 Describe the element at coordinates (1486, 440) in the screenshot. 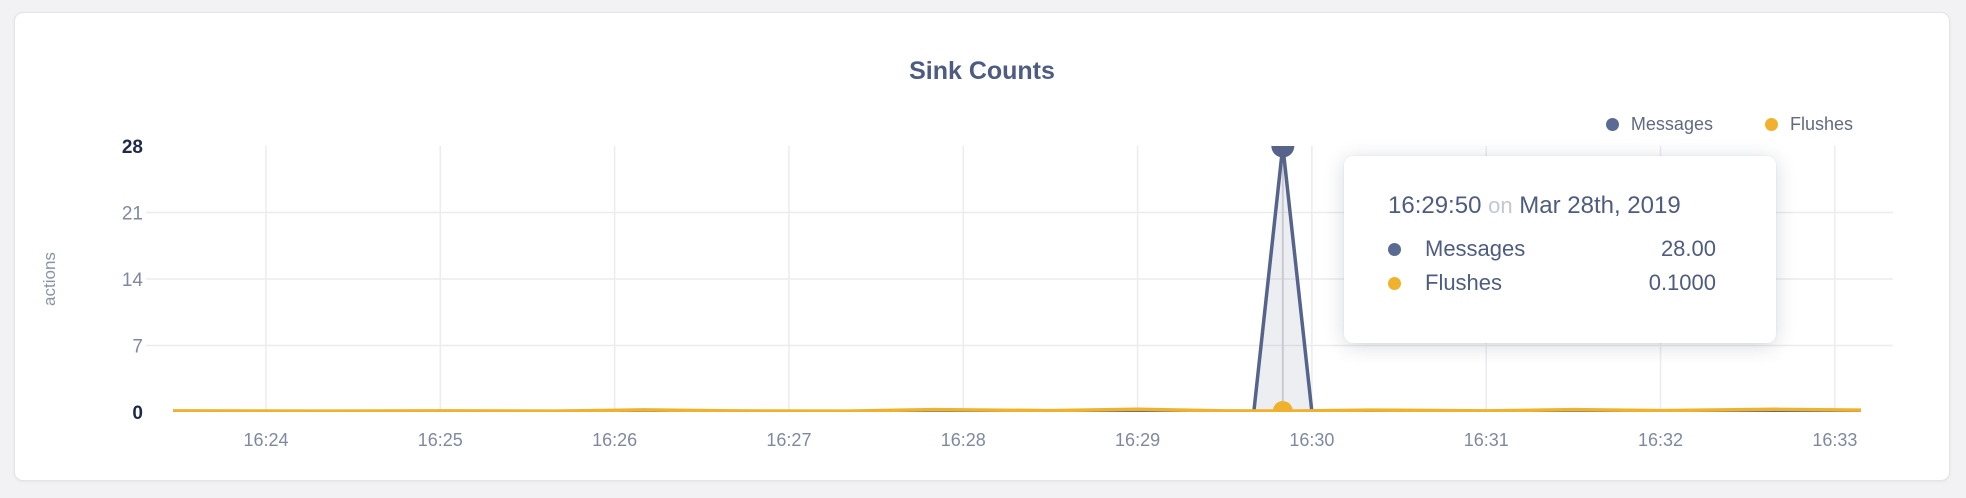

I see `x-tick-label: 16:31` at that location.